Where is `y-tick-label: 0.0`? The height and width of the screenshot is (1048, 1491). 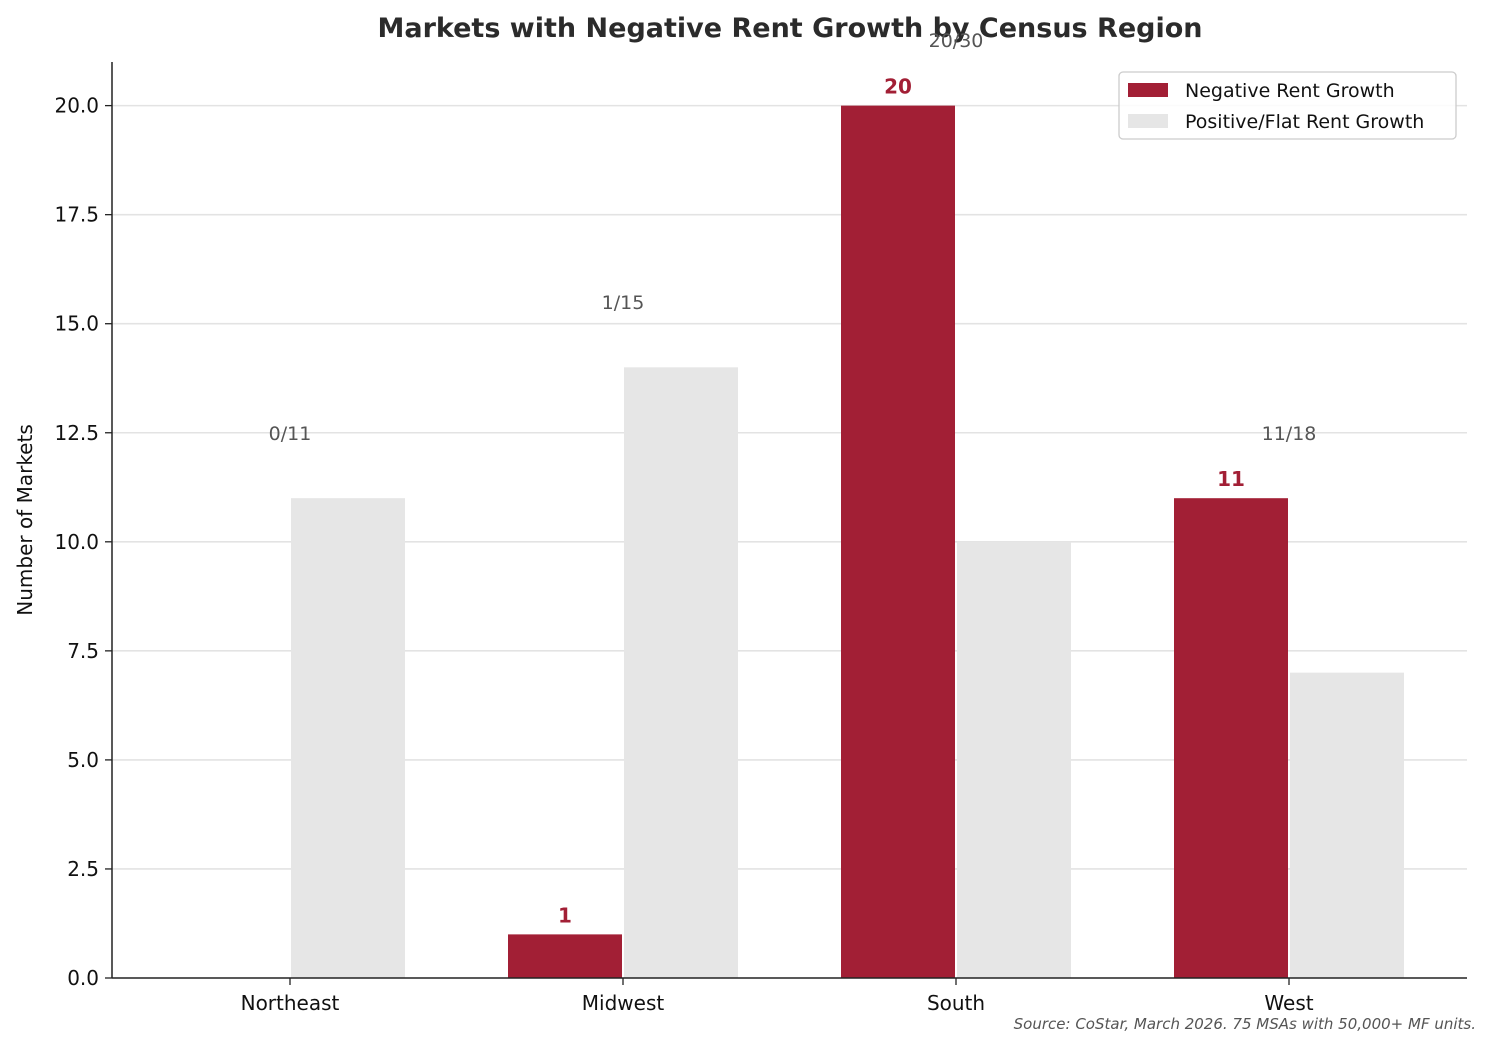
y-tick-label: 0.0 is located at coordinates (83, 978).